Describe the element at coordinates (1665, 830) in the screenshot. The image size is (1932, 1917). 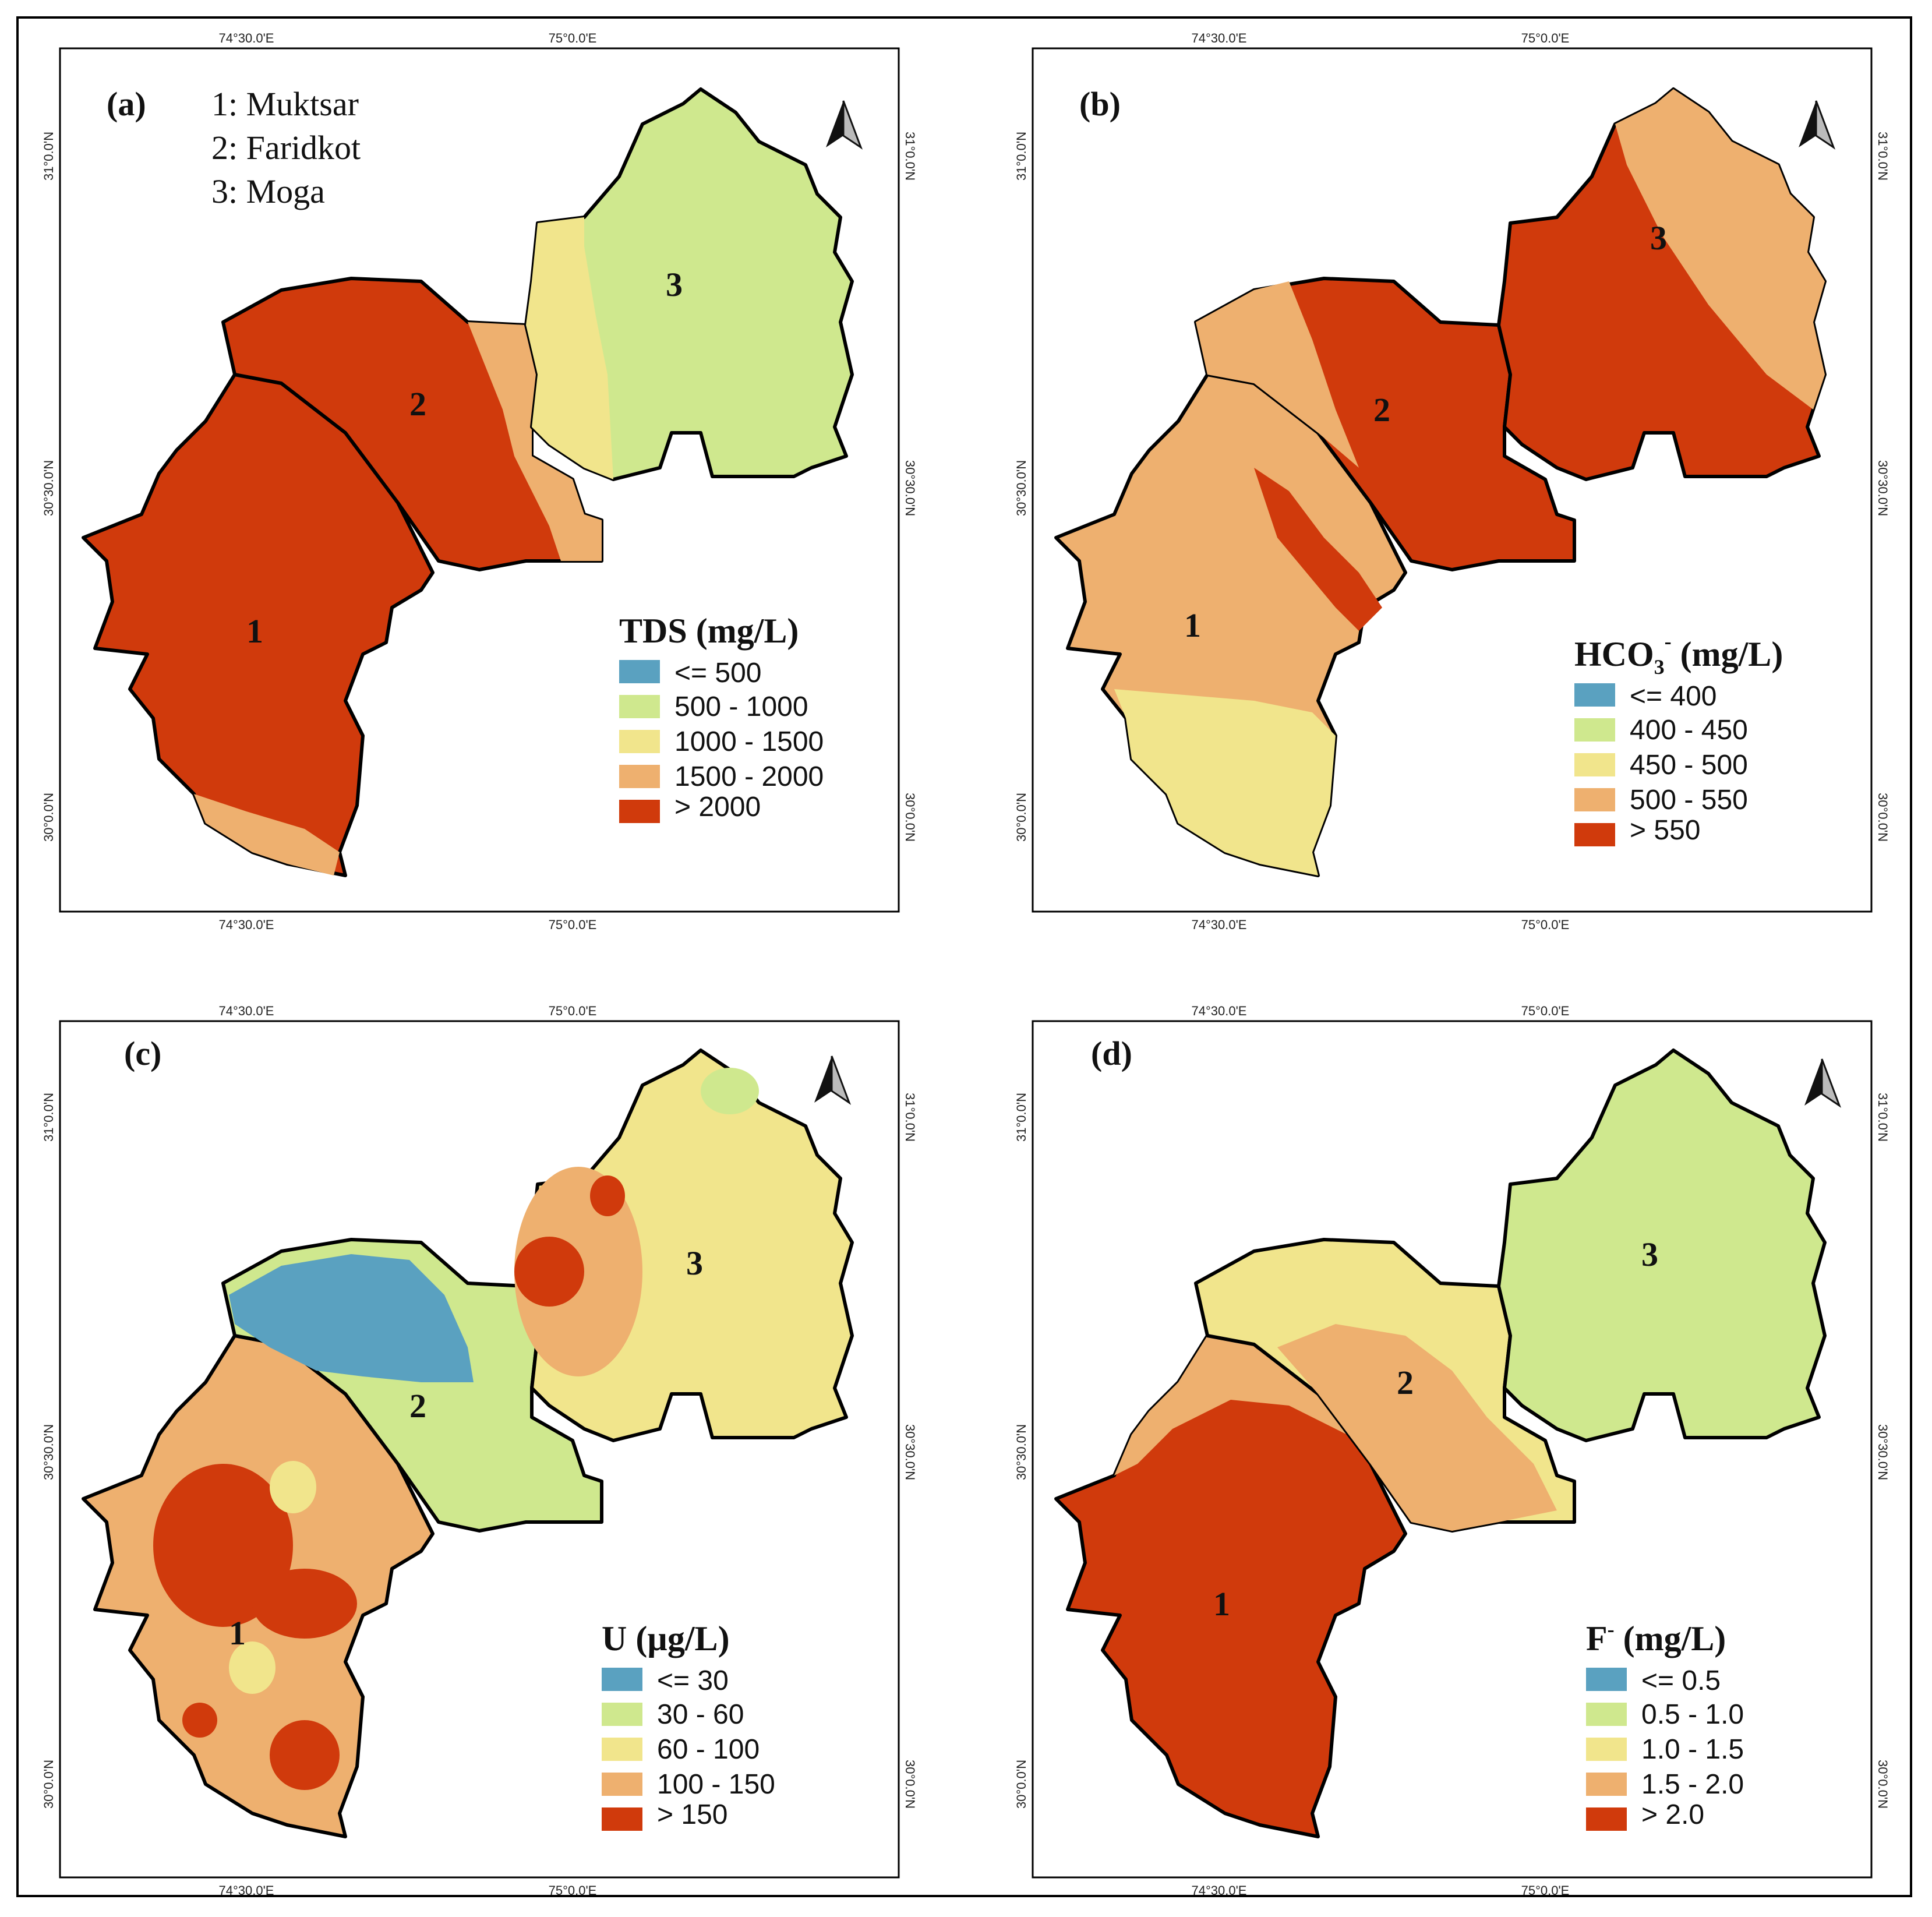
I see `legend-item-5: > 550` at that location.